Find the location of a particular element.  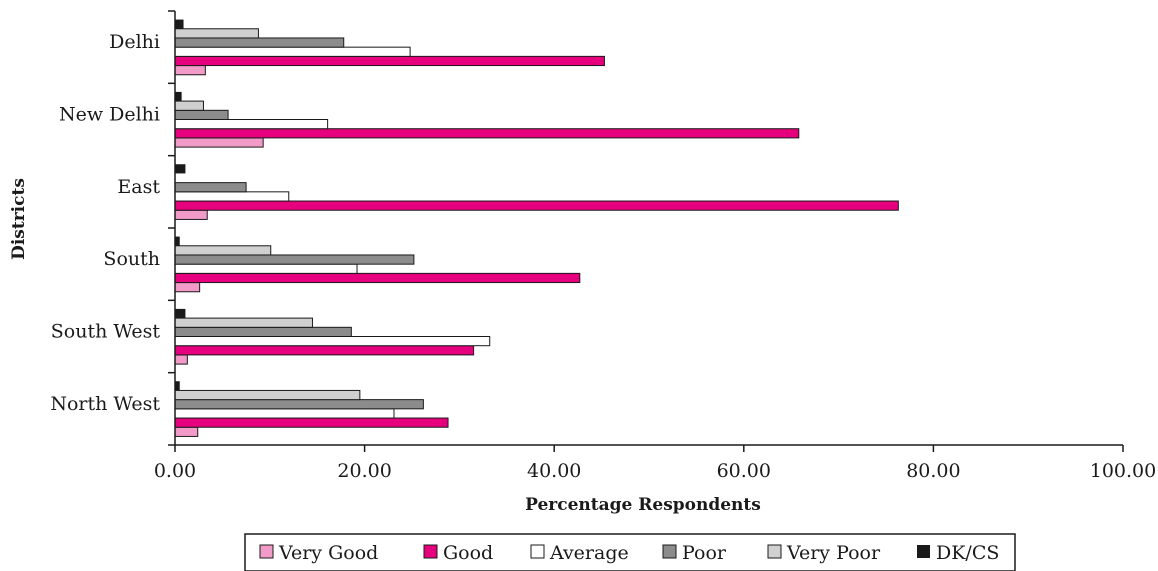

bar-north-west-good is located at coordinates (311, 422).